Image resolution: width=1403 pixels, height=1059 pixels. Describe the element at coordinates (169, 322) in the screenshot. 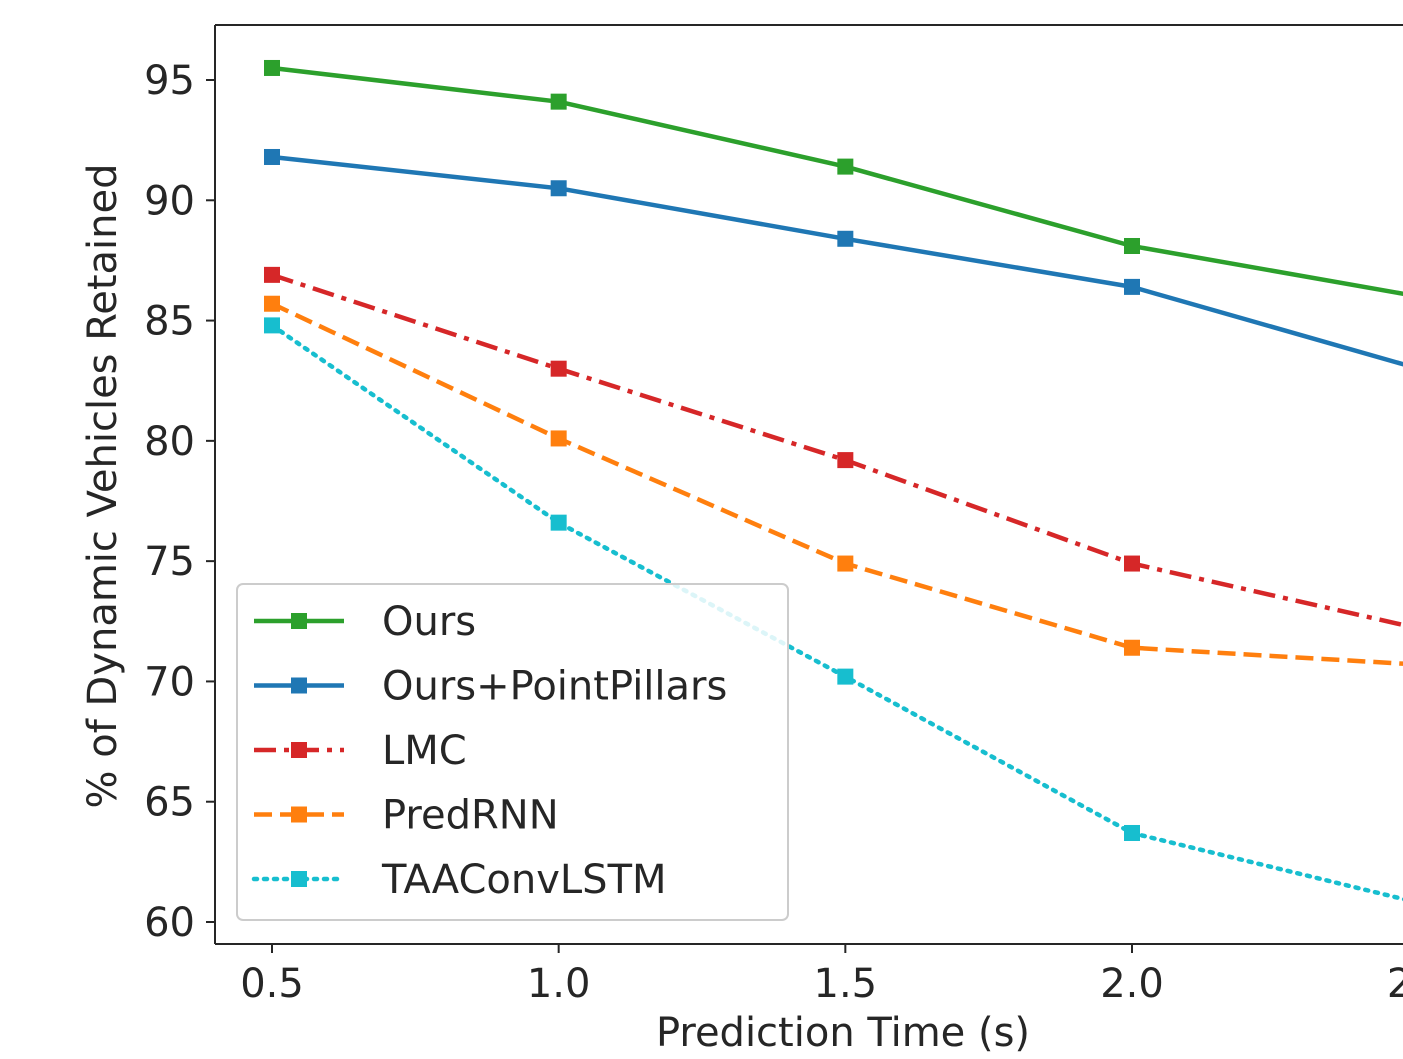

I see `y-tick-label: 85` at that location.